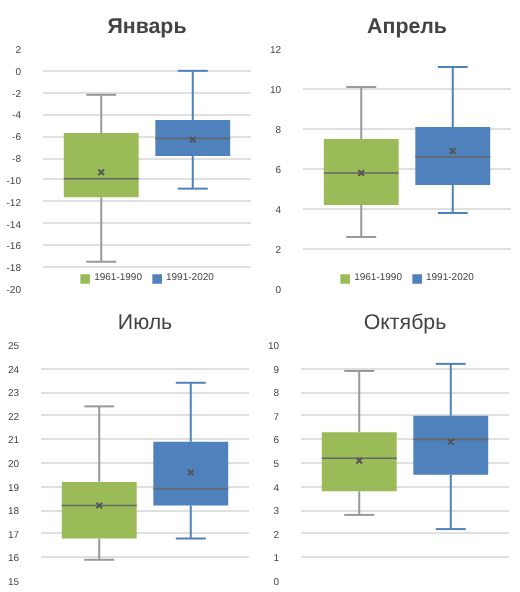 The image size is (520, 592). Describe the element at coordinates (147, 27) in the screenshot. I see `chart-title: Январь` at that location.